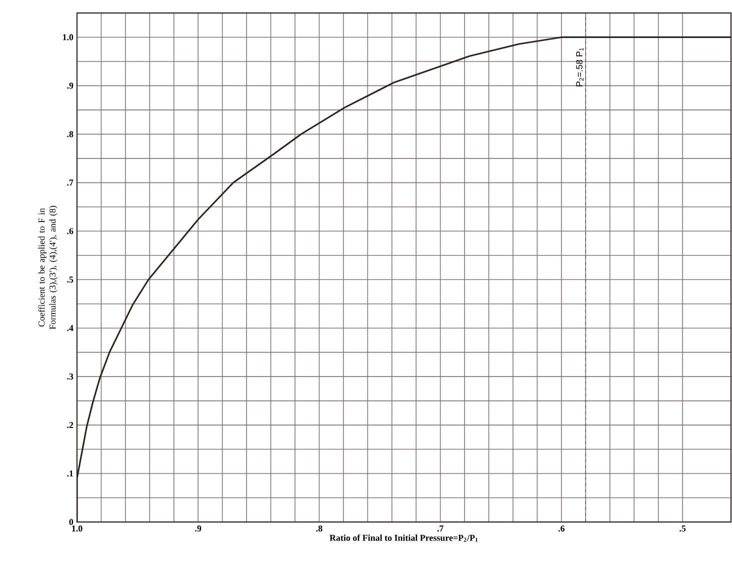 This screenshot has height=577, width=732. Describe the element at coordinates (48, 268) in the screenshot. I see `y-axis-title: Coefficient to be applied to F in Formulas (3),(3′), (4),(4′), and (8)` at that location.